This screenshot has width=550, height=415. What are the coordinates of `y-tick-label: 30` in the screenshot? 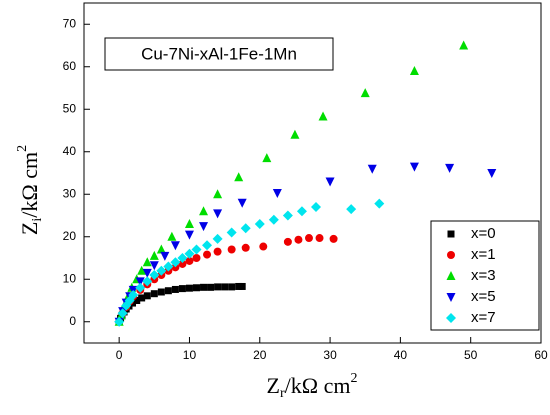 It's located at (70, 193).